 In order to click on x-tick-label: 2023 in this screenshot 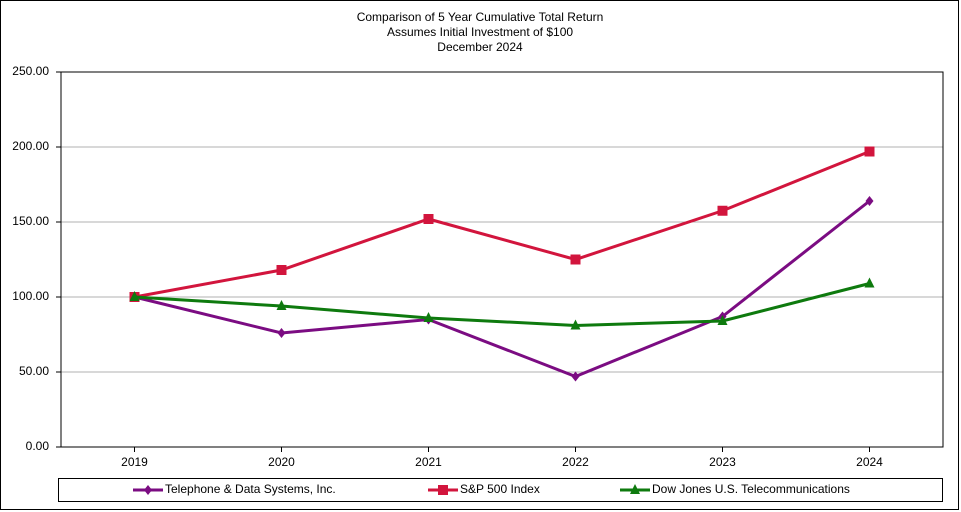, I will do `click(722, 462)`.